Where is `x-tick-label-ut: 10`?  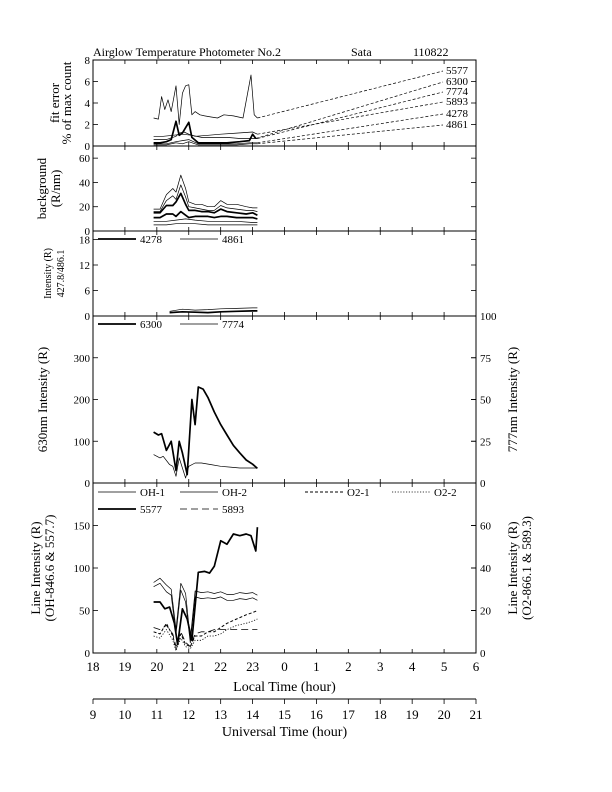 x-tick-label-ut: 10 is located at coordinates (124, 714).